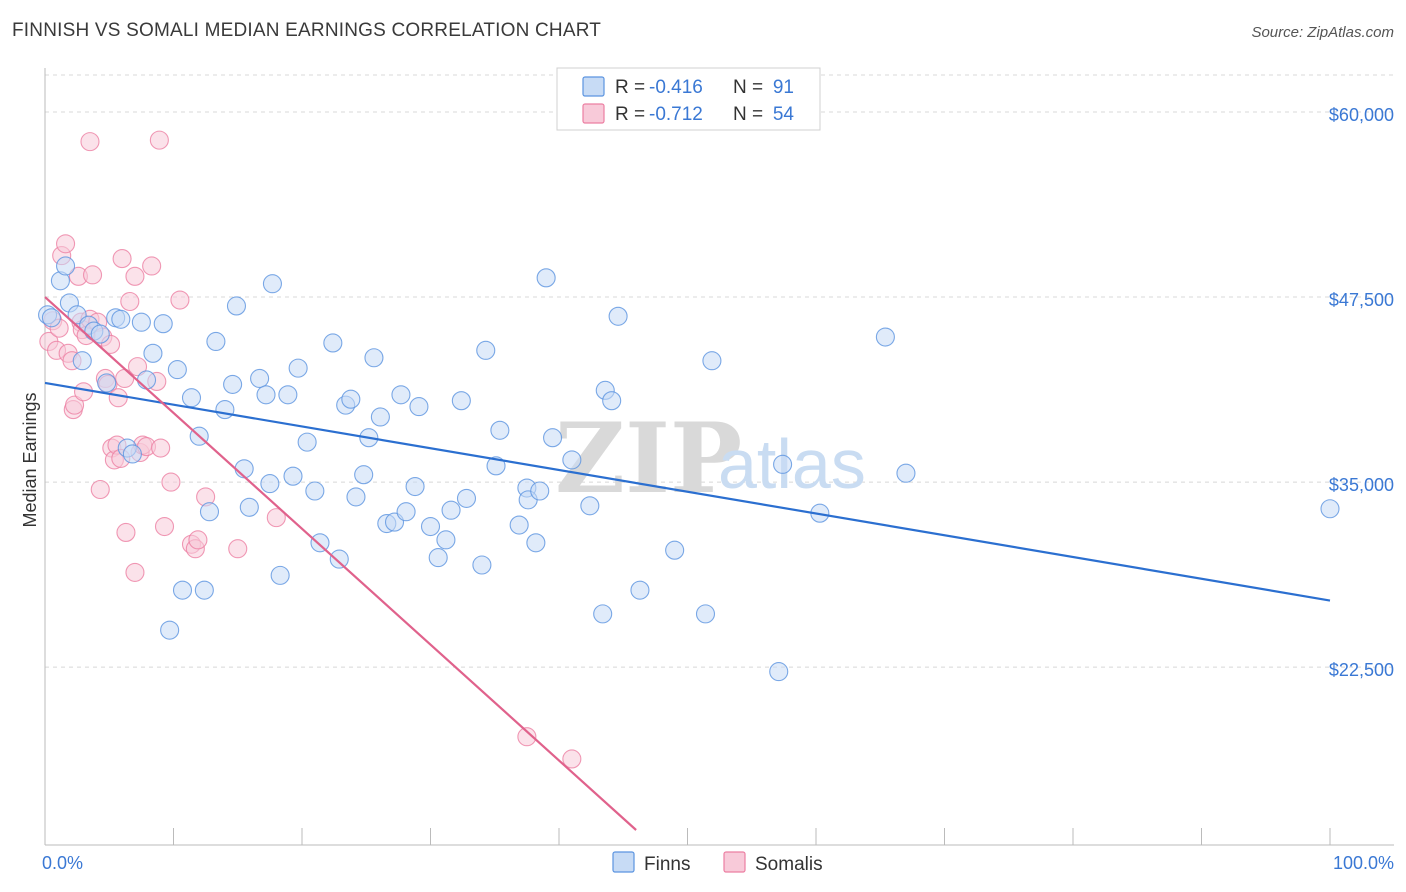  Describe the element at coordinates (717, 863) in the screenshot. I see `series-legend: Finns Somalis` at that location.